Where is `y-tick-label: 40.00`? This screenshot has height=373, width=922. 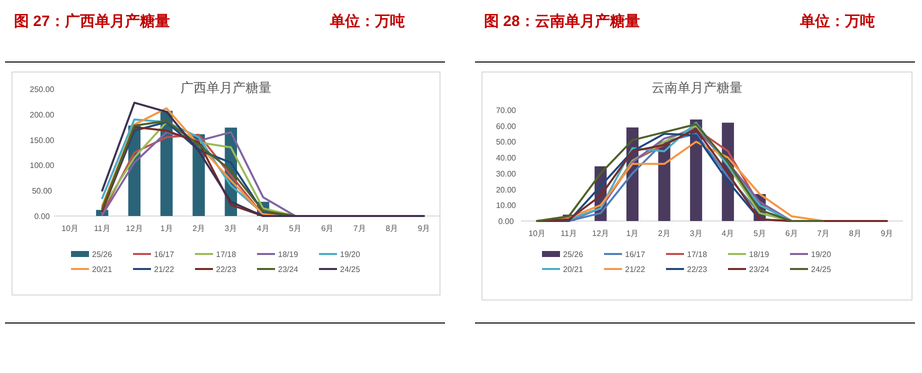 y-tick-label: 40.00 is located at coordinates (506, 158).